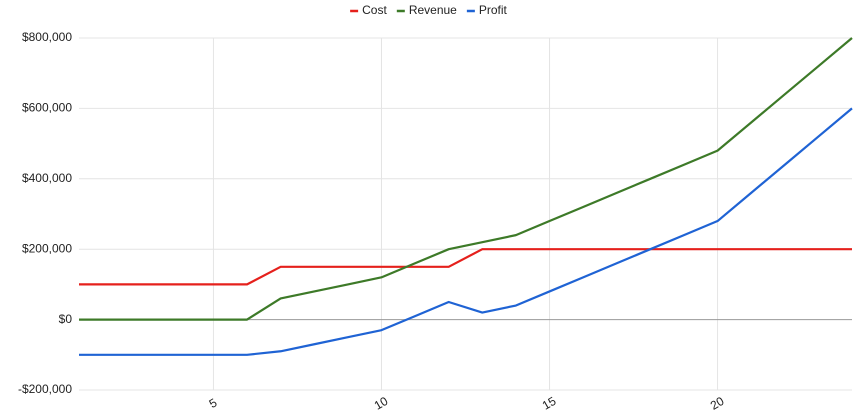  What do you see at coordinates (549, 403) in the screenshot?
I see `x-tick-label: 15` at bounding box center [549, 403].